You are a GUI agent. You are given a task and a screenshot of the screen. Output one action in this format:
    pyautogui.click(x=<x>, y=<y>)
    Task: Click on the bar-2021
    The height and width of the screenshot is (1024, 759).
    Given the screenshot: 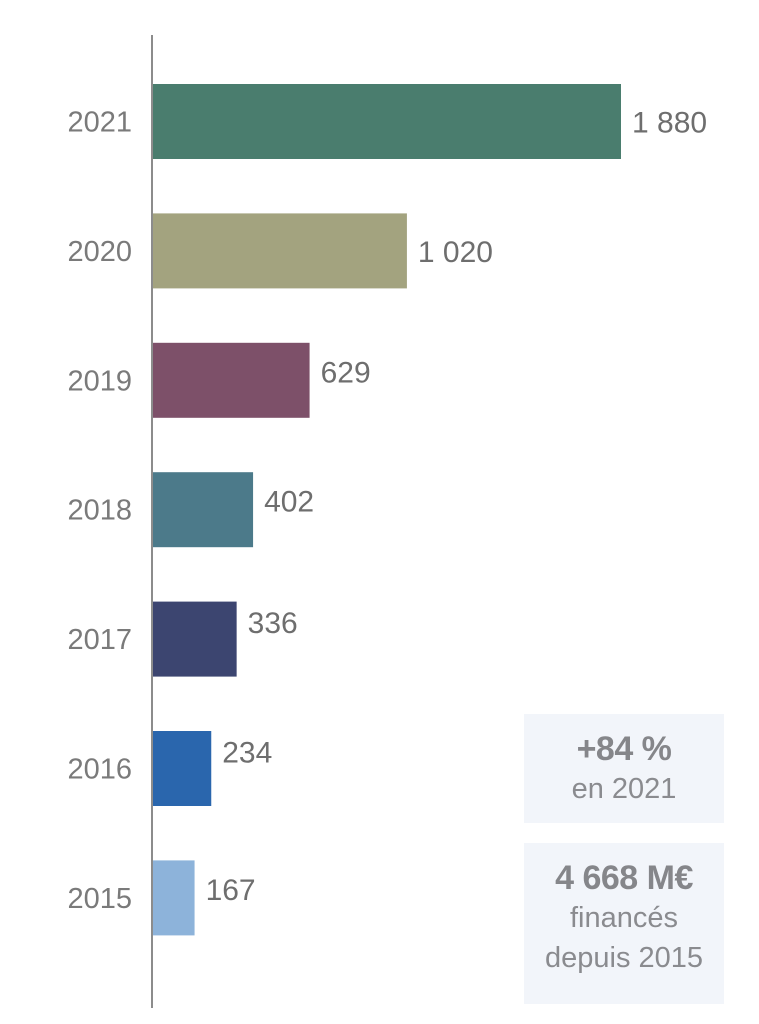 What is the action you would take?
    pyautogui.click(x=387, y=121)
    